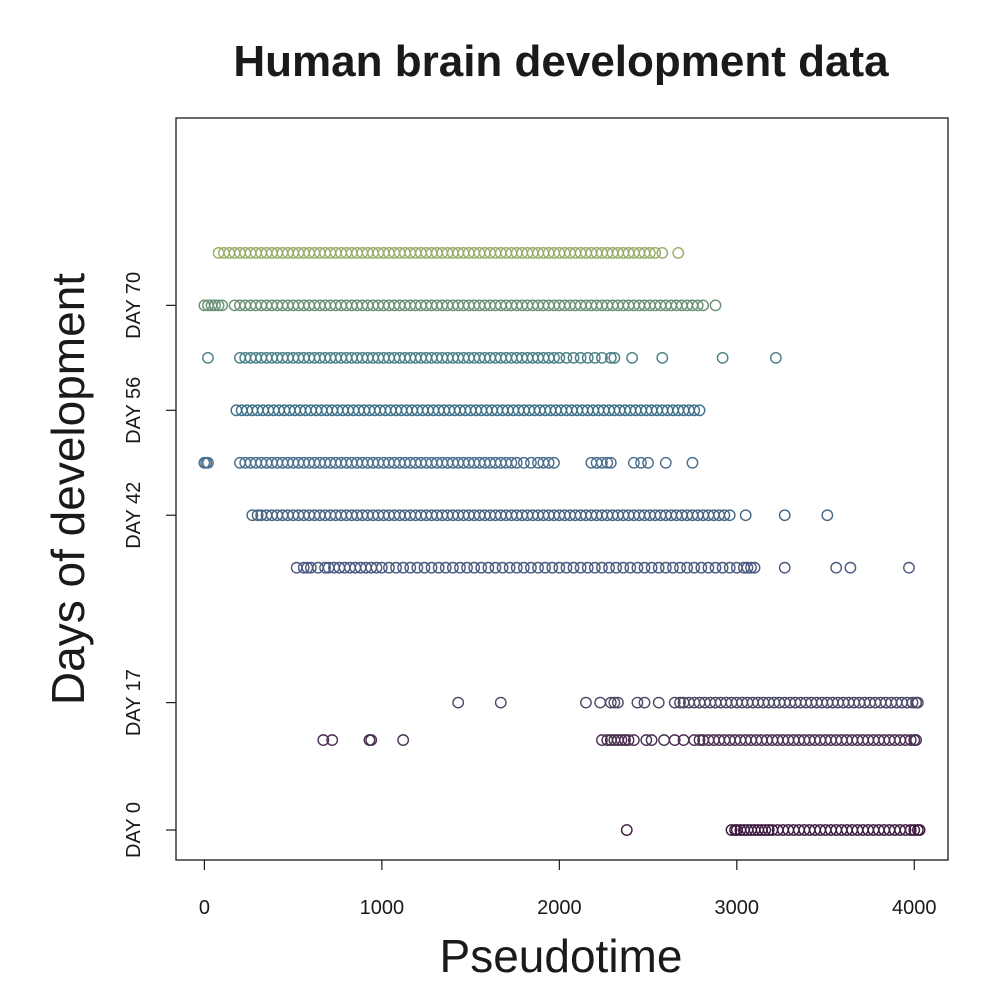 This screenshot has width=1008, height=1008. What do you see at coordinates (561, 956) in the screenshot?
I see `x-axis-title: Pseudotime` at bounding box center [561, 956].